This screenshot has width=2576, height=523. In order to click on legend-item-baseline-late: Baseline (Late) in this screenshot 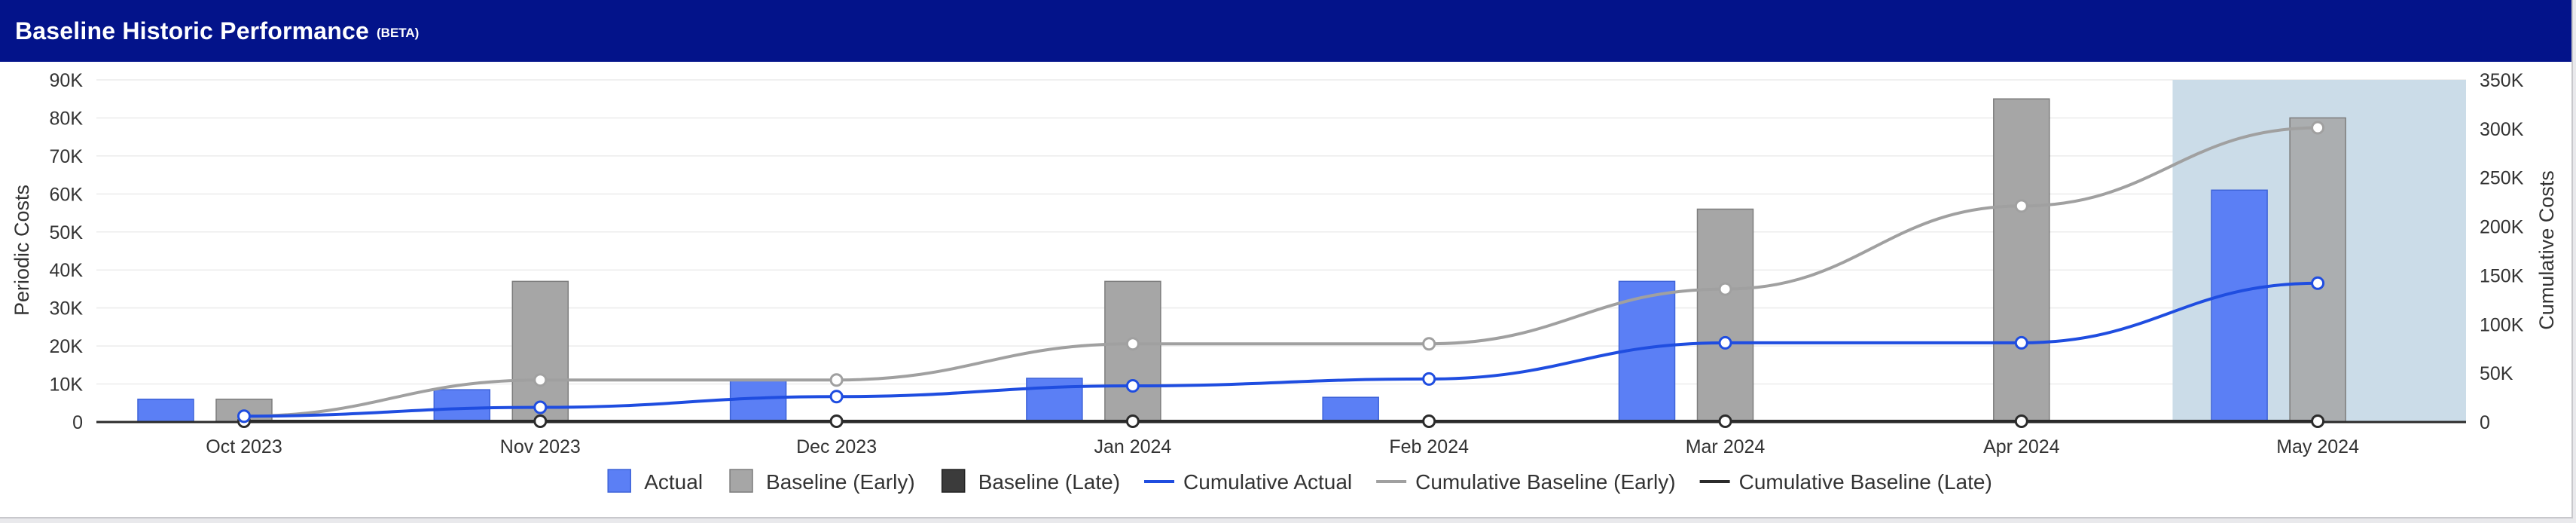, I will do `click(1030, 481)`.